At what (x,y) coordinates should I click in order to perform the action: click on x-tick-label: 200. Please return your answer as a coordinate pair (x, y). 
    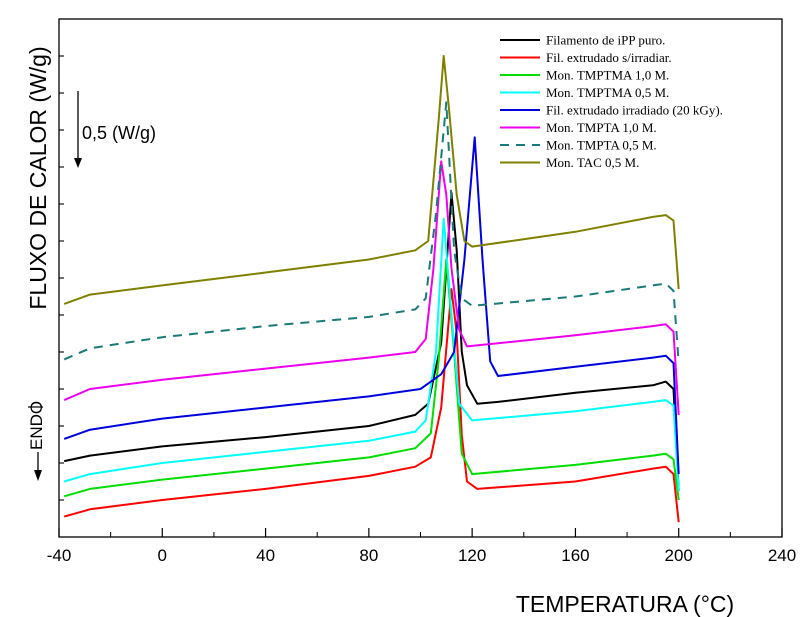
    Looking at the image, I should click on (679, 555).